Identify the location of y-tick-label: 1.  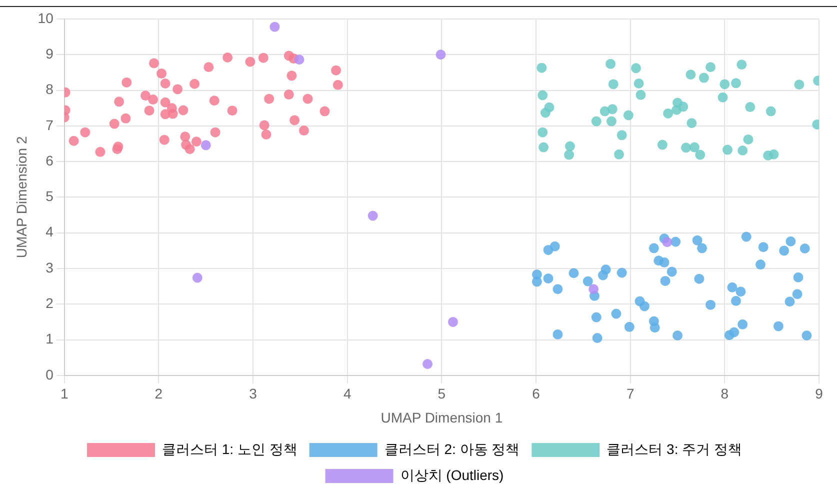
(50, 338).